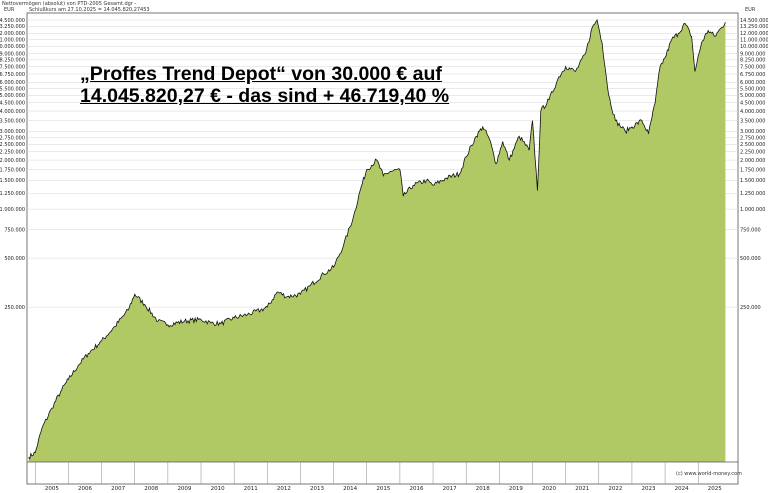  I want to click on headline-line-1: „Proffes Trend Depot“ von 30.000 € auf, so click(261, 74).